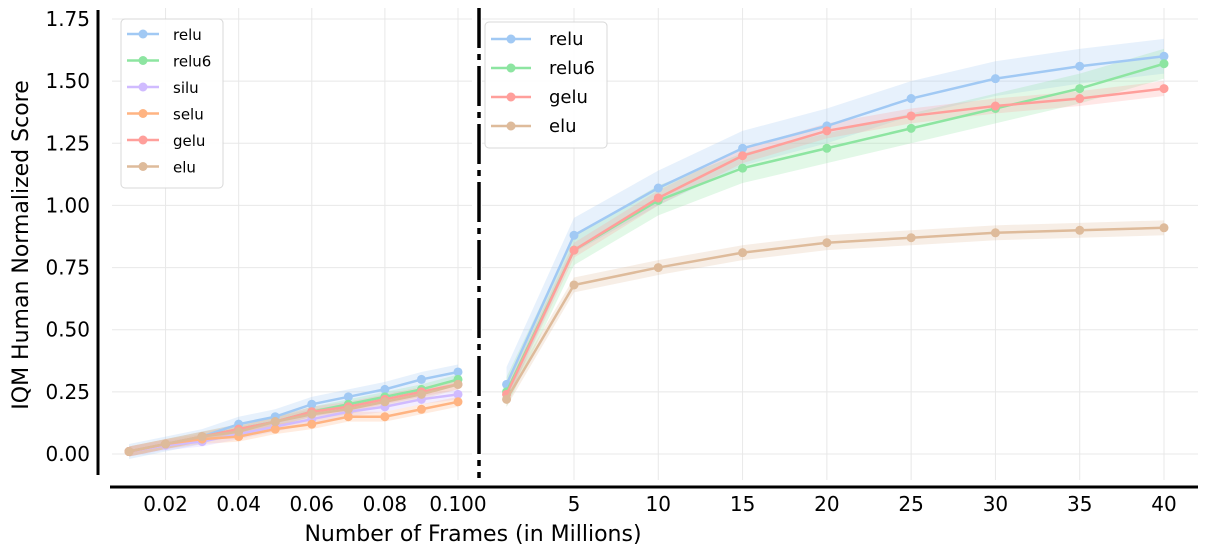  I want to click on x-tick-label: 0.04, so click(238, 504).